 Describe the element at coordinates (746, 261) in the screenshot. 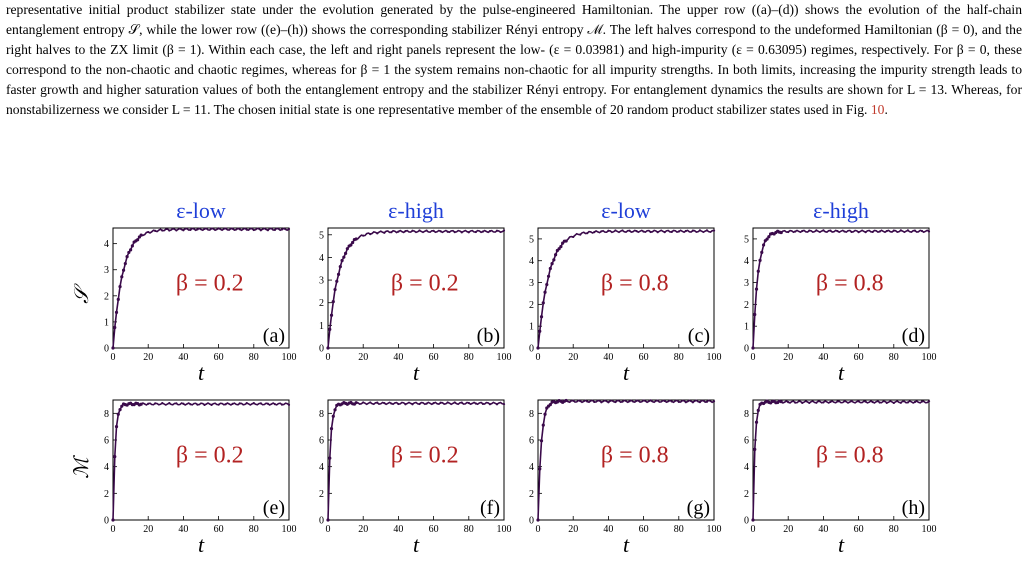

I see `y-tick-label-d: 4` at that location.